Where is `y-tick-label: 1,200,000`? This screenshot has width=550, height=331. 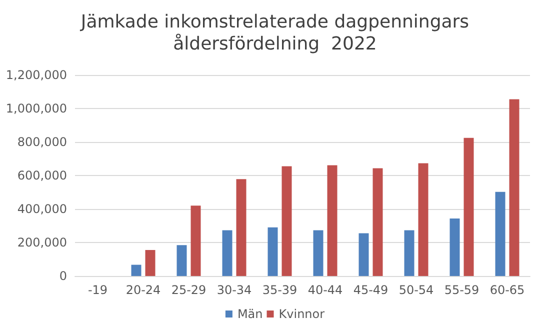
y-tick-label: 1,200,000 is located at coordinates (36, 75).